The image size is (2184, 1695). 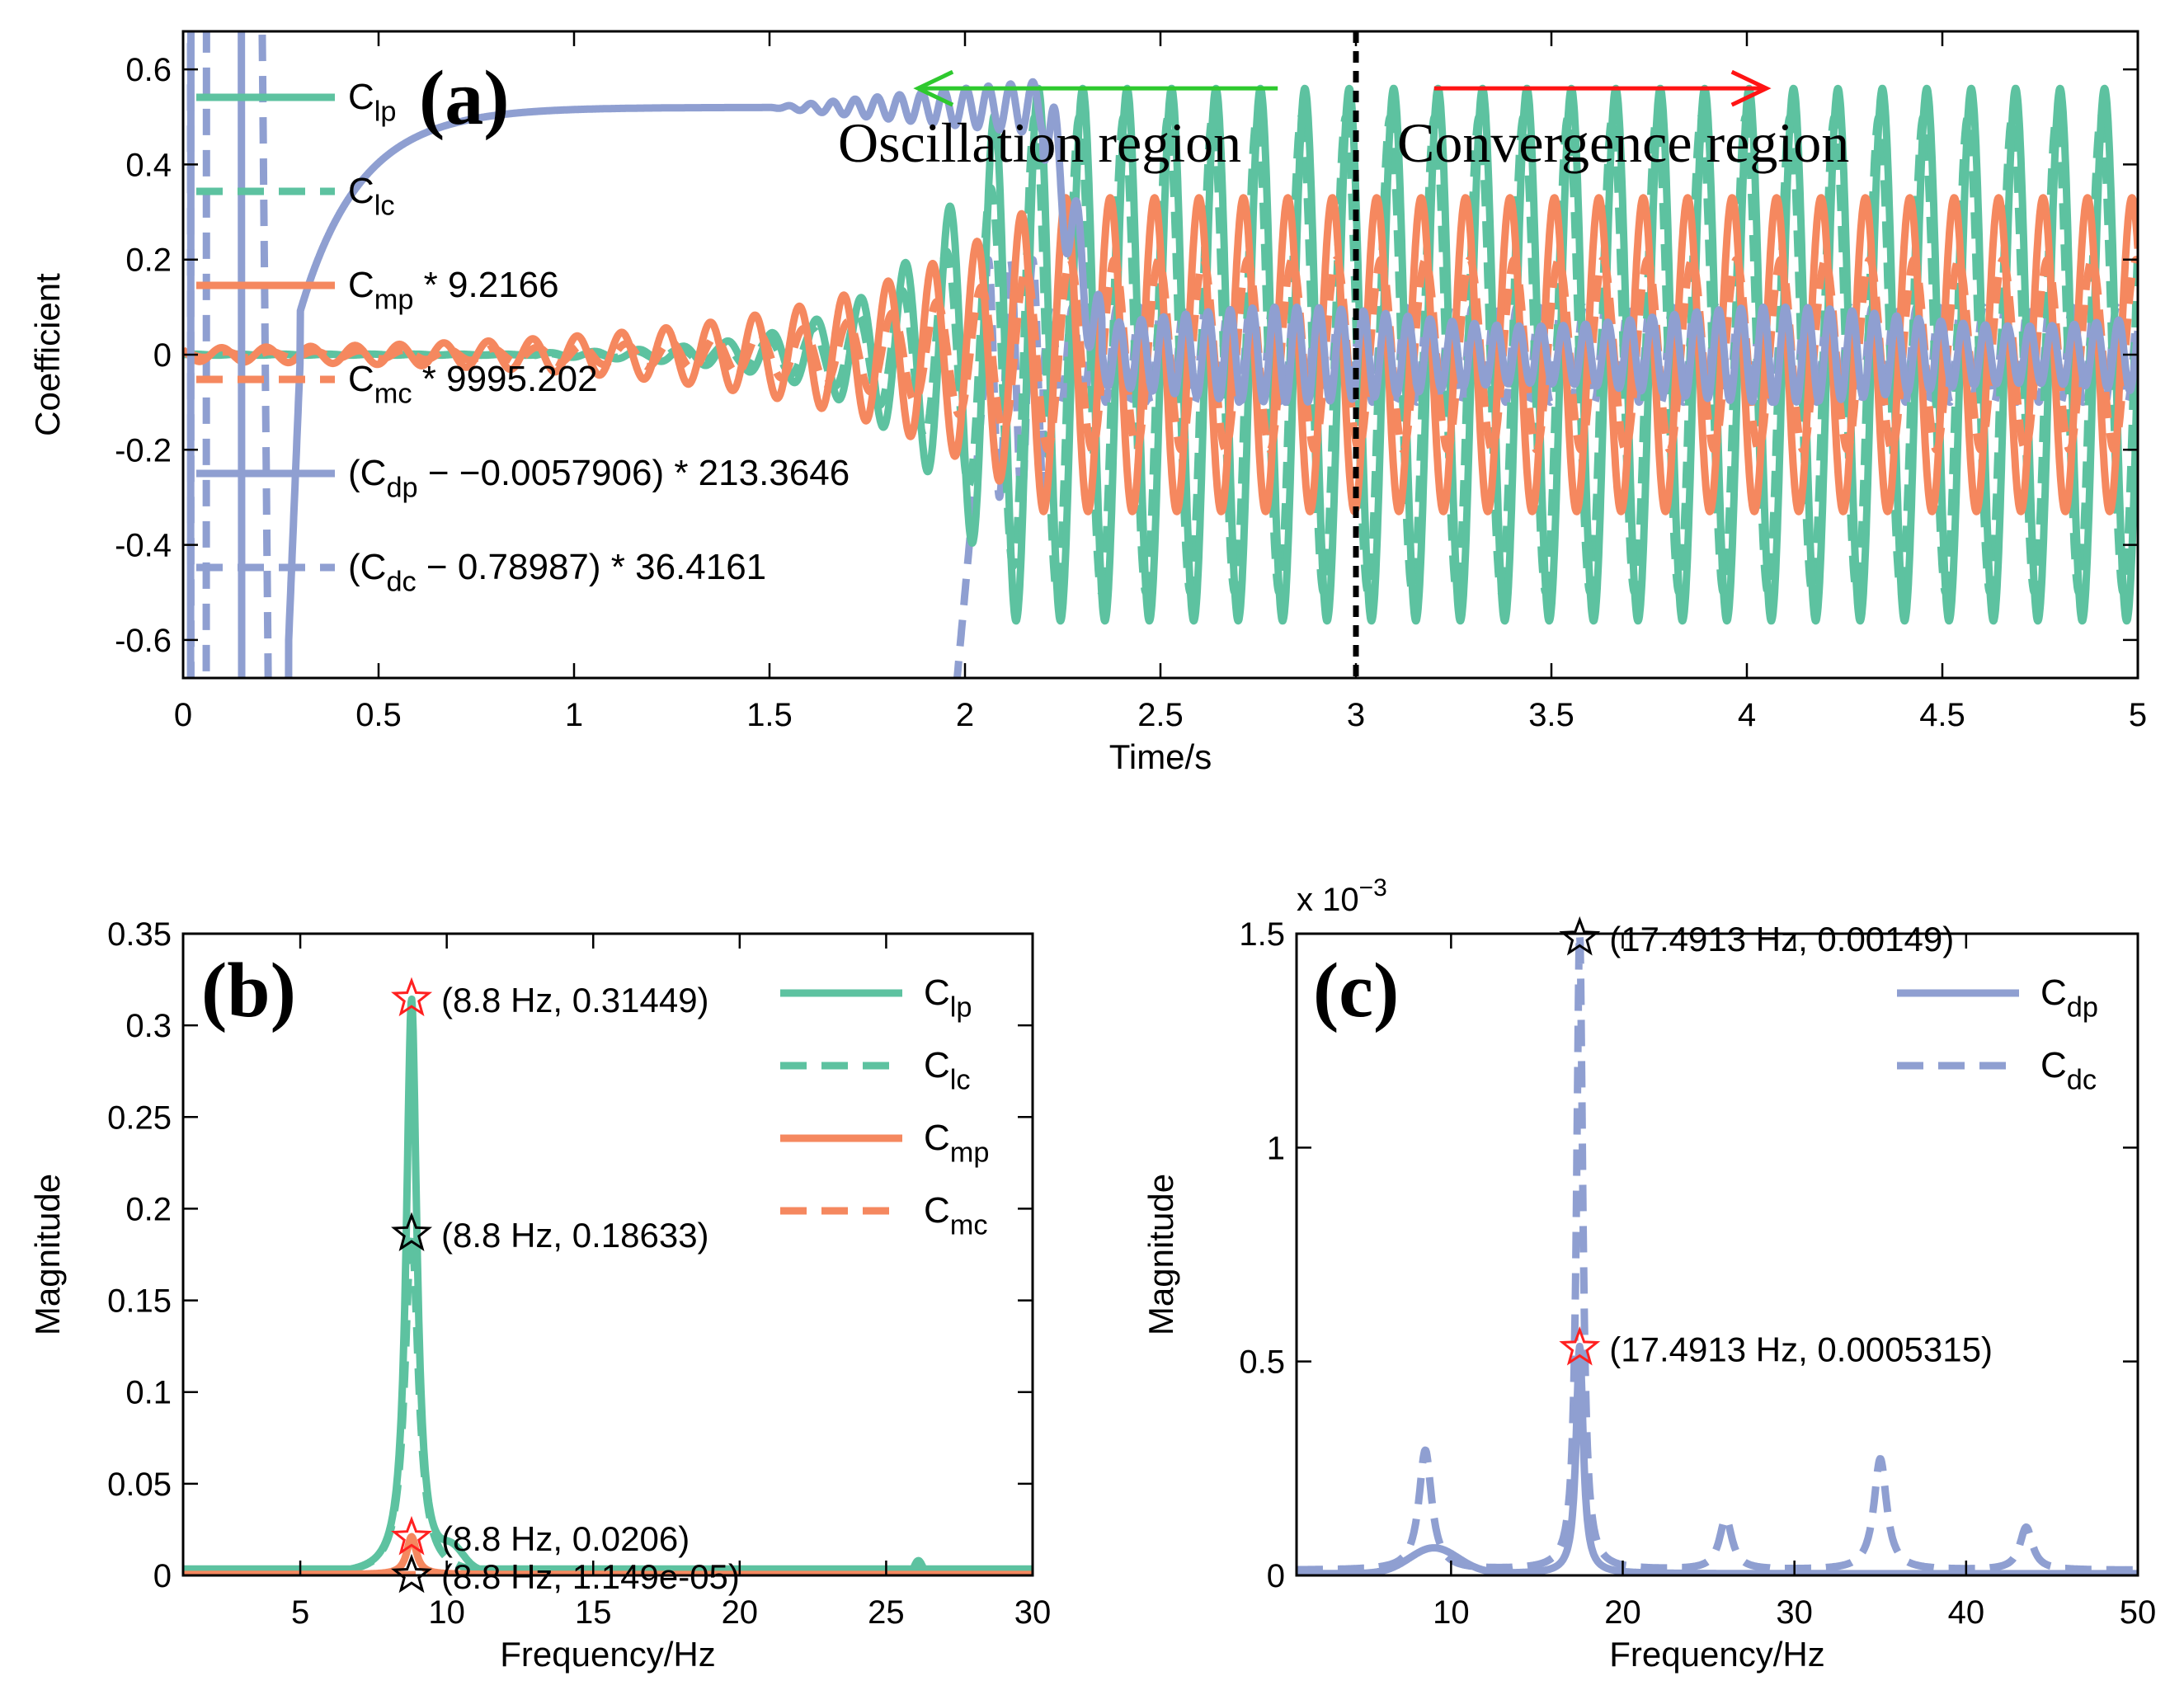 What do you see at coordinates (183, 715) in the screenshot?
I see `x-tick-label: 0` at bounding box center [183, 715].